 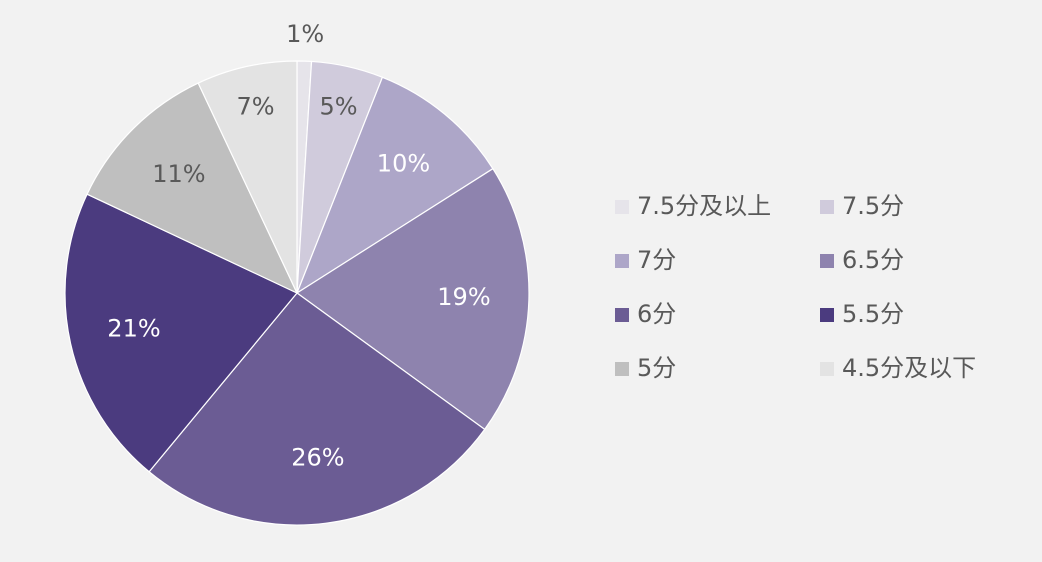 What do you see at coordinates (463, 297) in the screenshot?
I see `data-label: 19%` at bounding box center [463, 297].